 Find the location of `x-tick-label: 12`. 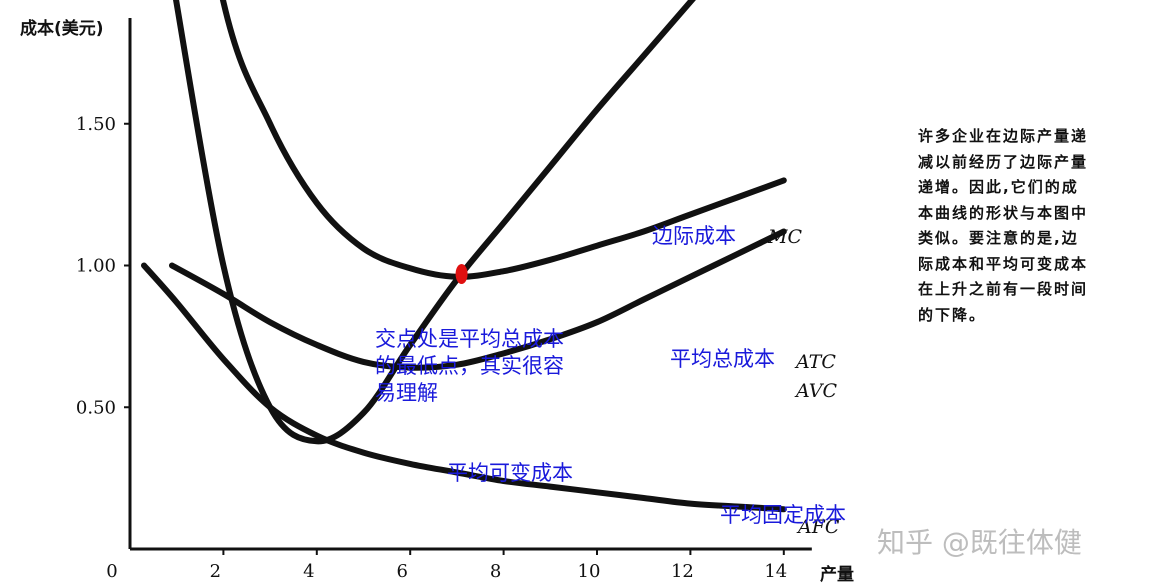

x-tick-label: 12 is located at coordinates (682, 571).